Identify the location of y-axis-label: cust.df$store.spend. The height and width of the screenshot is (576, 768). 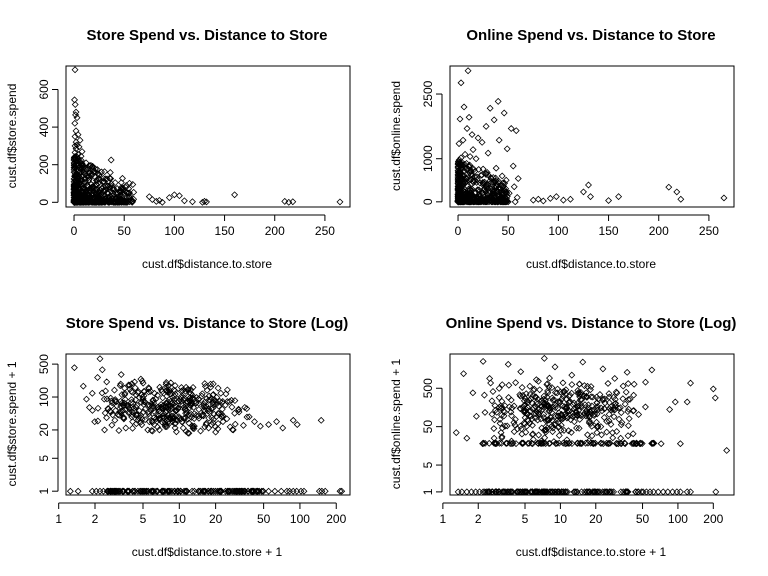
(12, 136).